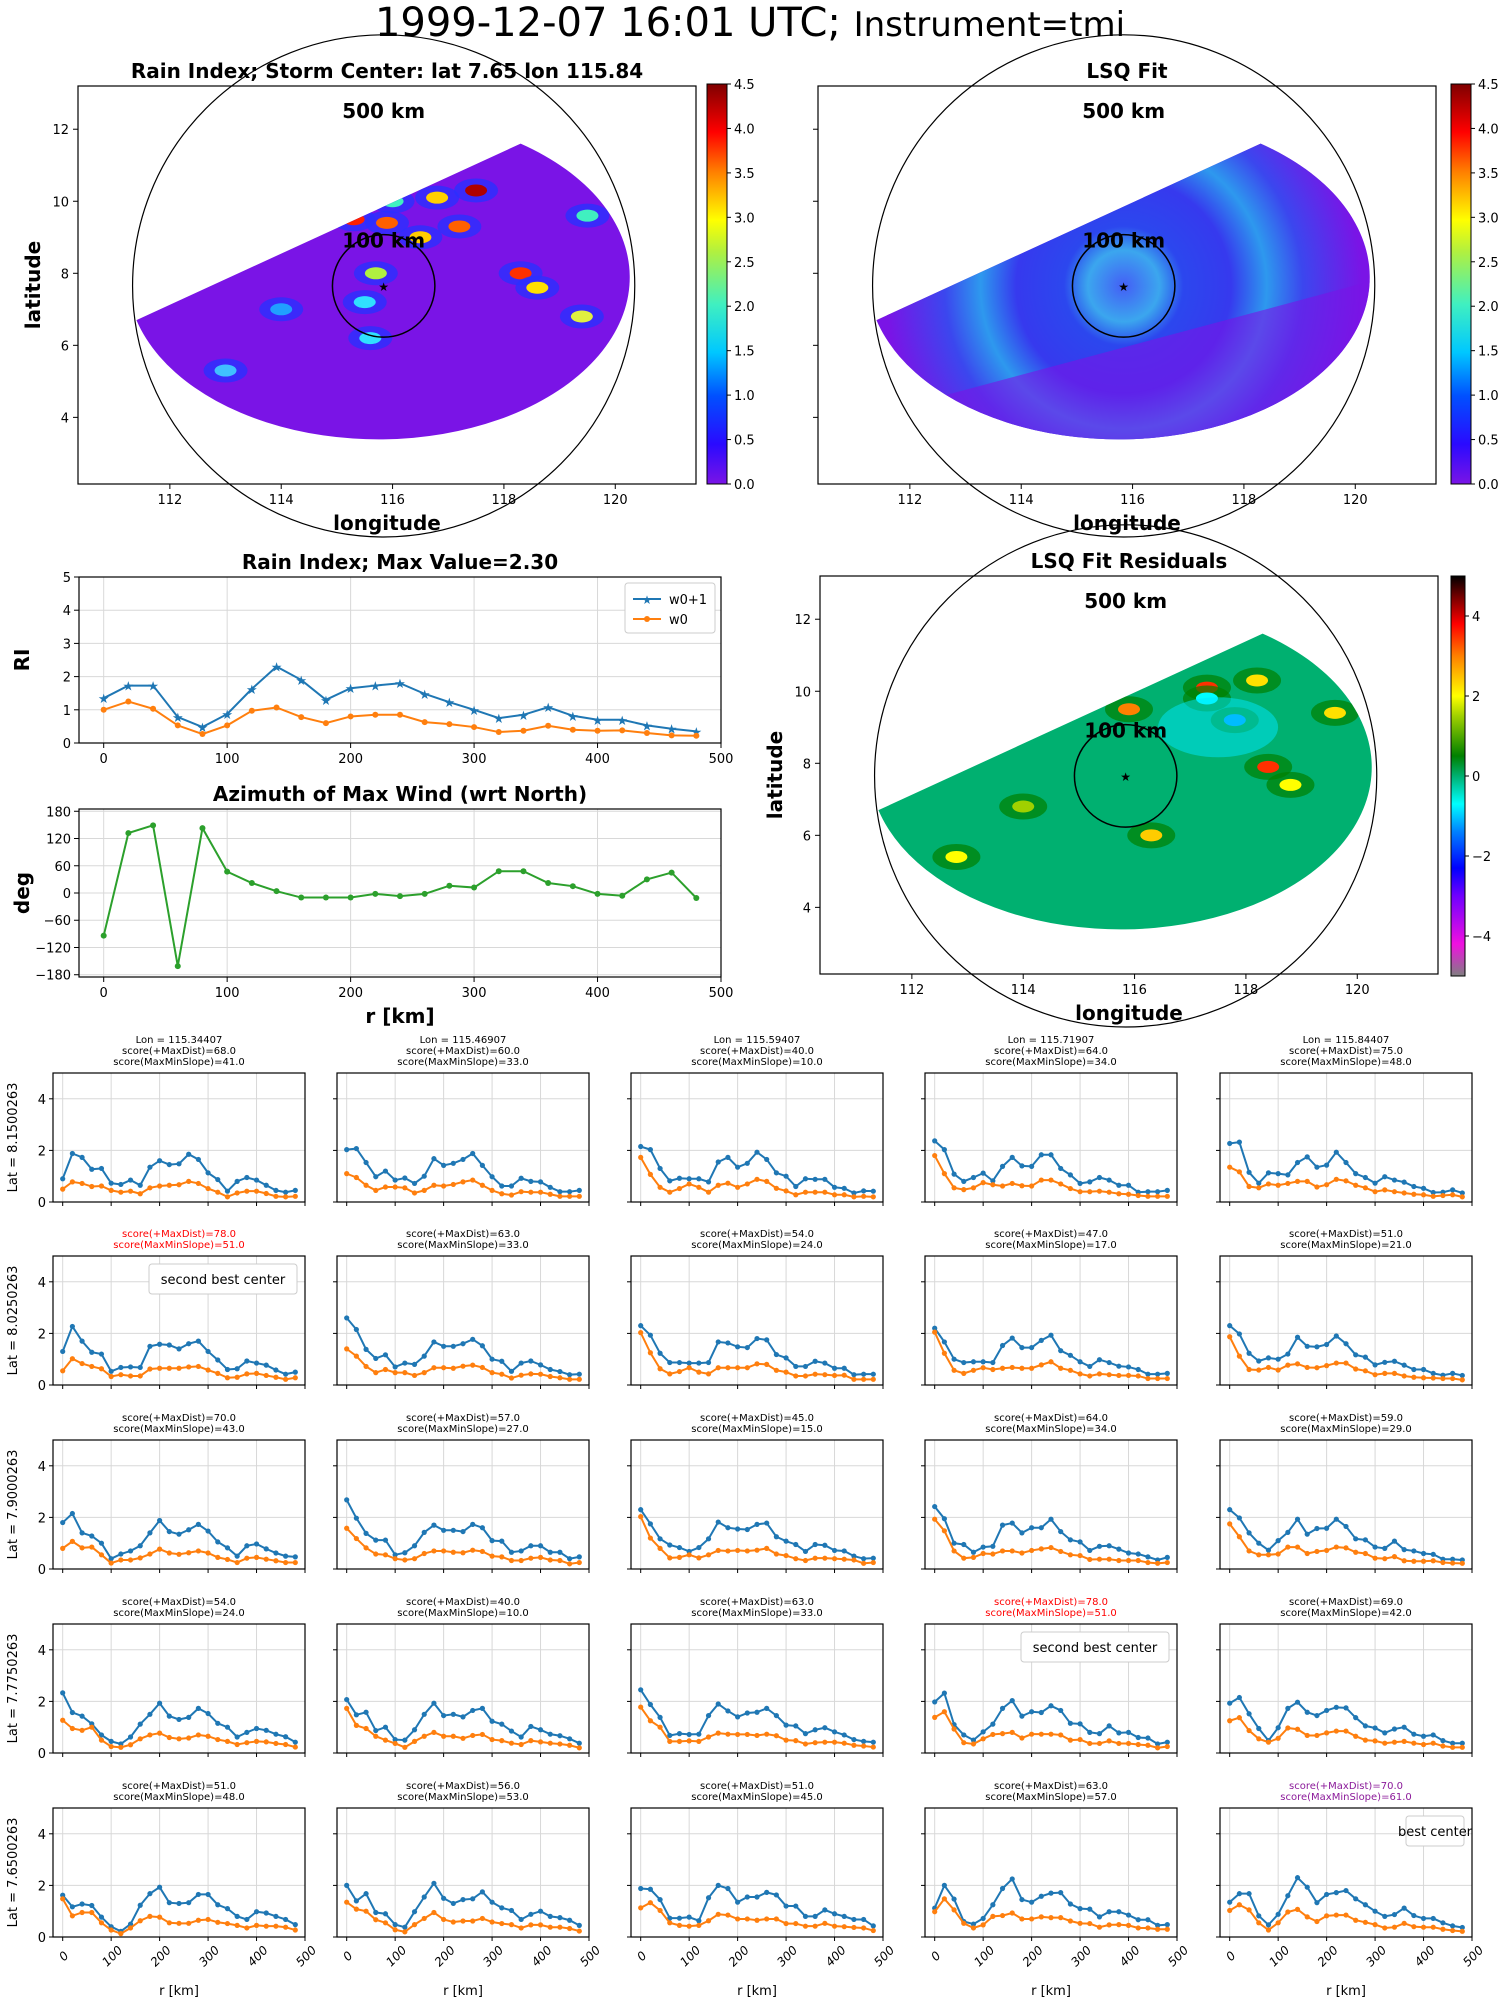 This screenshot has height=2000, width=1500. What do you see at coordinates (1130, 1956) in the screenshot?
I see `x-tick-label: 400` at bounding box center [1130, 1956].